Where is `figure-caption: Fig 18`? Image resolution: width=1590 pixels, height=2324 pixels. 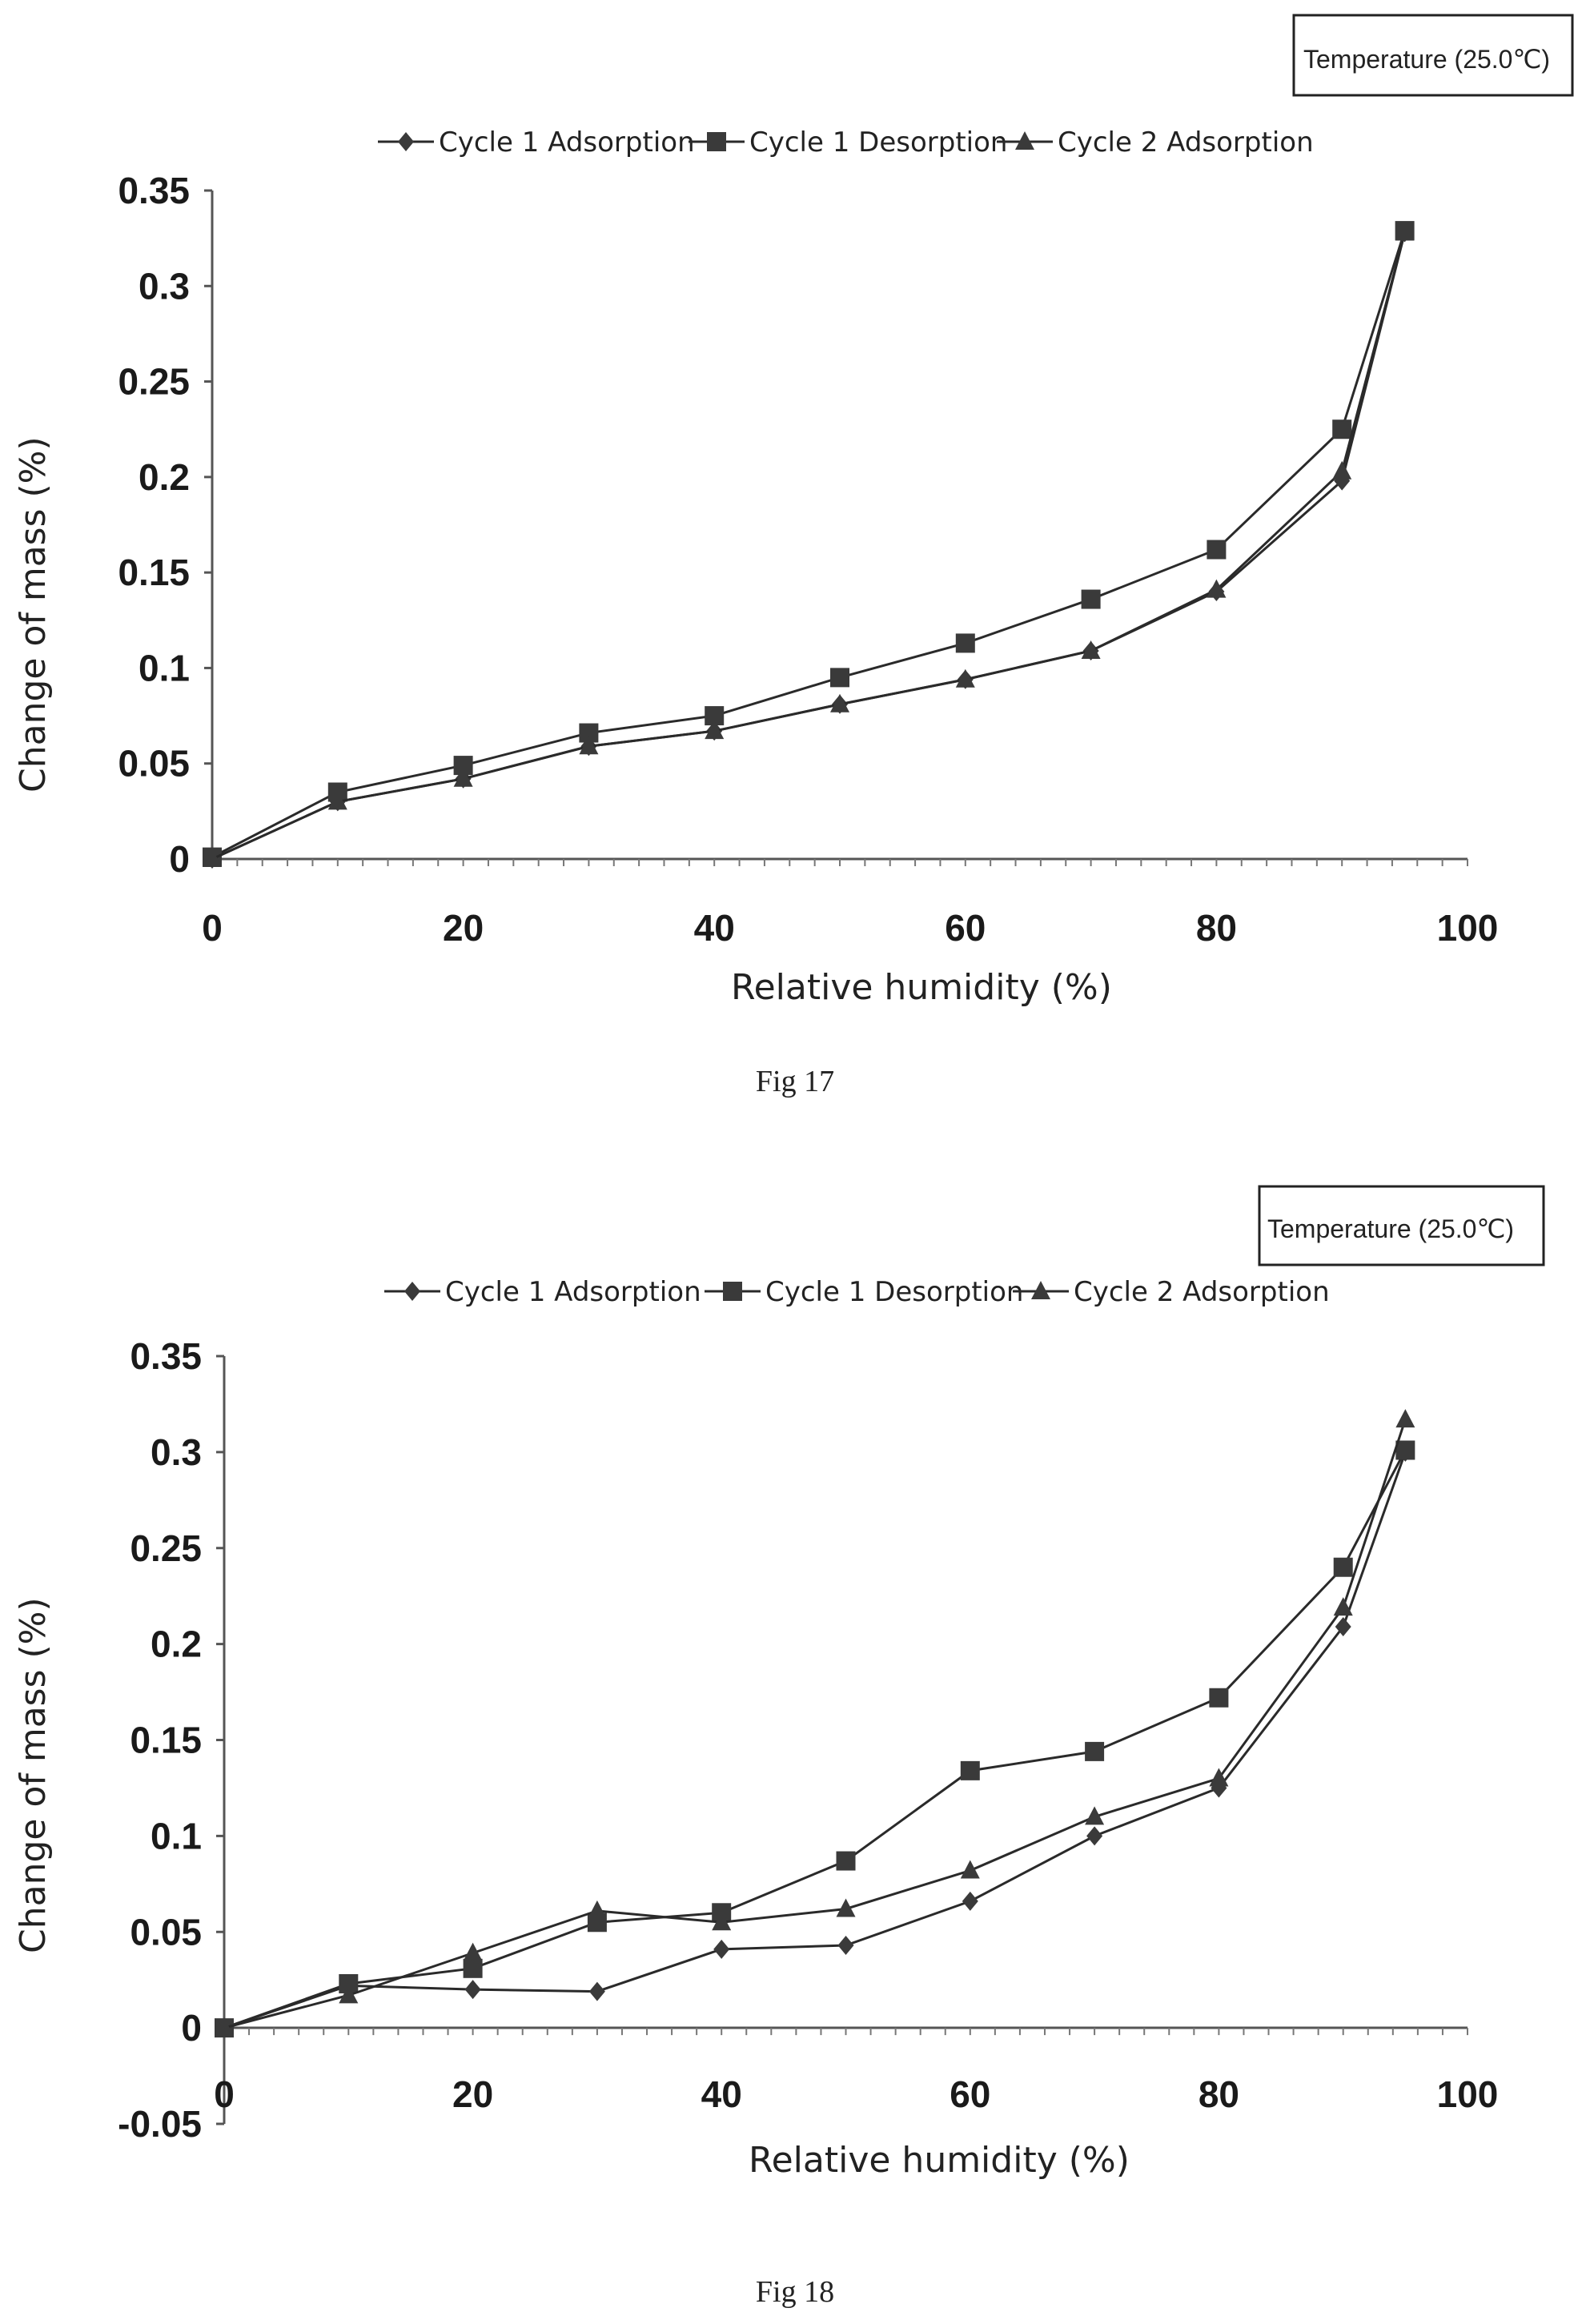 figure-caption: Fig 18 is located at coordinates (795, 2292).